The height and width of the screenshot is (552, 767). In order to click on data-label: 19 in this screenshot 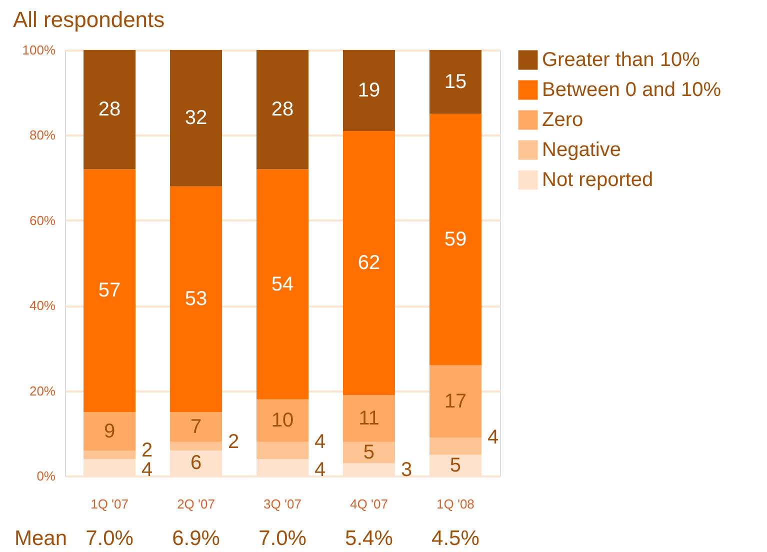, I will do `click(369, 90)`.